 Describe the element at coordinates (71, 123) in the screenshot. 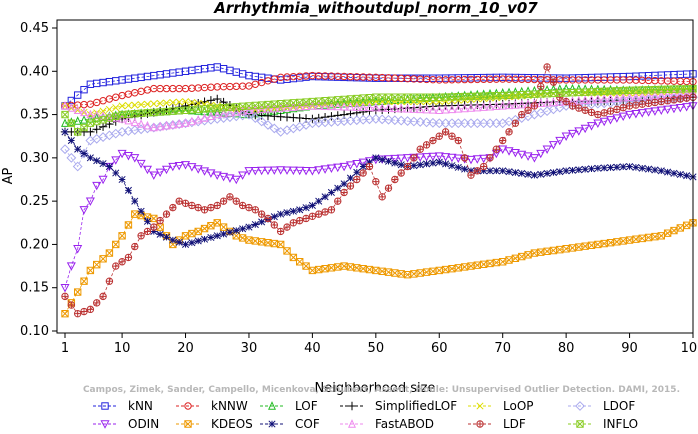

I see `data-point-inflo` at that location.